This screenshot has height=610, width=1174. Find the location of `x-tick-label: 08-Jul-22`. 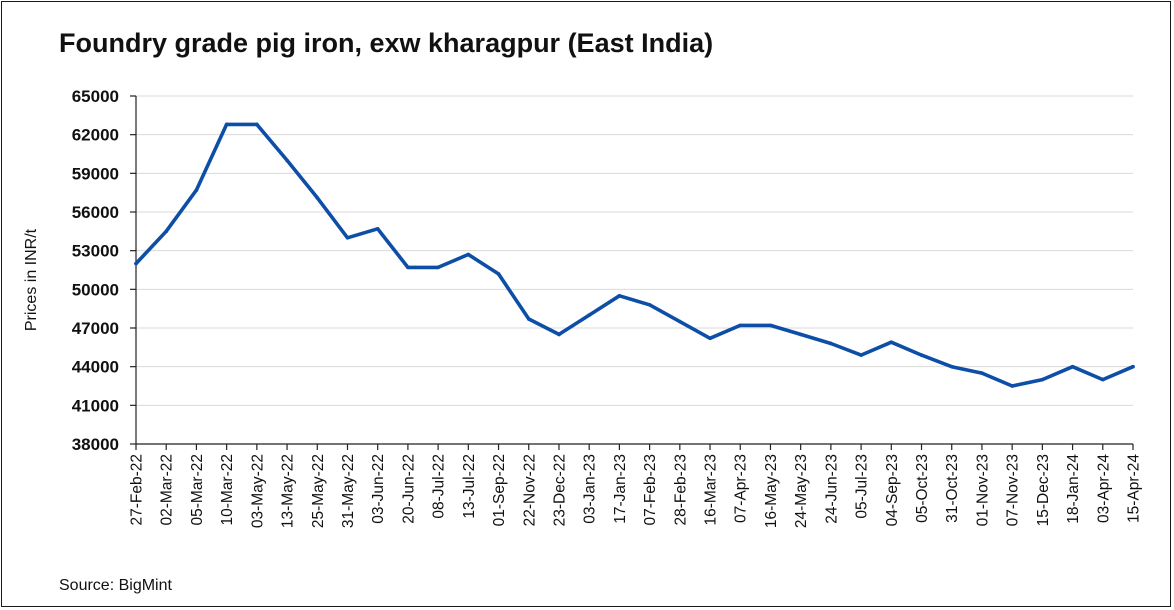

x-tick-label: 08-Jul-22 is located at coordinates (439, 486).